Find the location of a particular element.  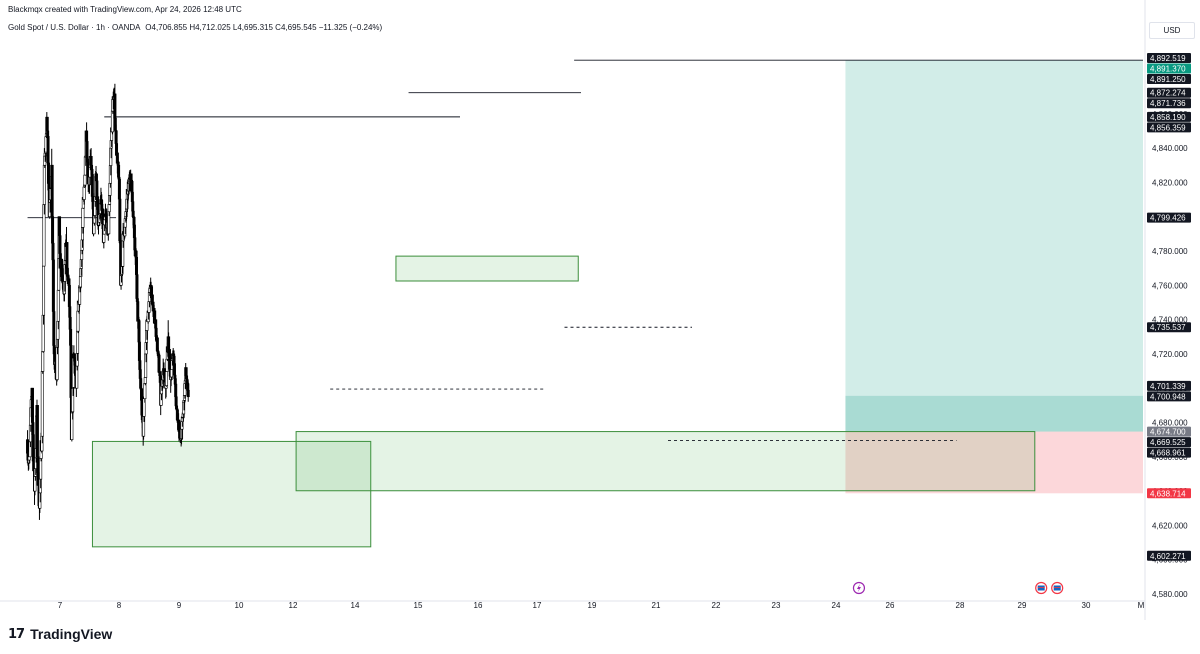

x-tick-label: 9 is located at coordinates (179, 605).